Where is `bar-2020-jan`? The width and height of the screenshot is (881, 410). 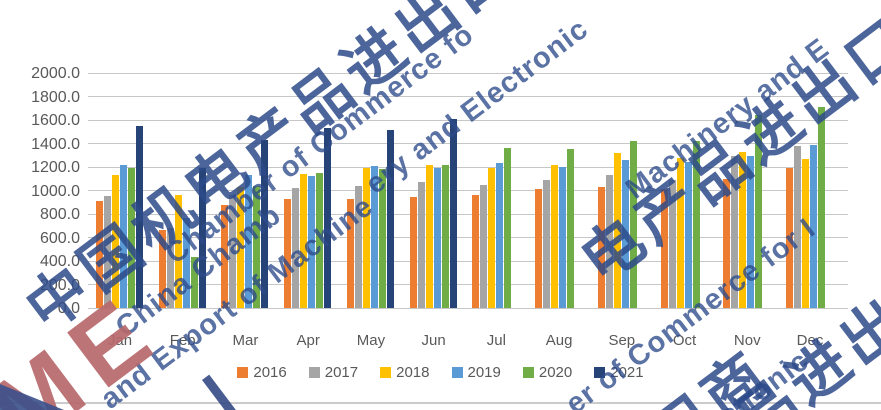 bar-2020-jan is located at coordinates (131, 238).